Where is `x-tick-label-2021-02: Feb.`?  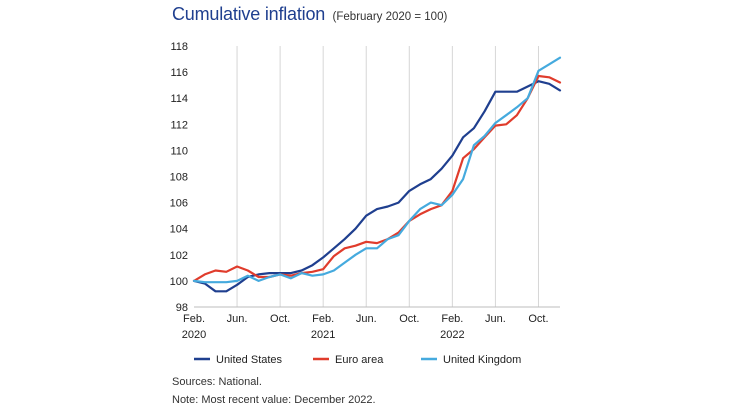
x-tick-label-2021-02: Feb. is located at coordinates (323, 319).